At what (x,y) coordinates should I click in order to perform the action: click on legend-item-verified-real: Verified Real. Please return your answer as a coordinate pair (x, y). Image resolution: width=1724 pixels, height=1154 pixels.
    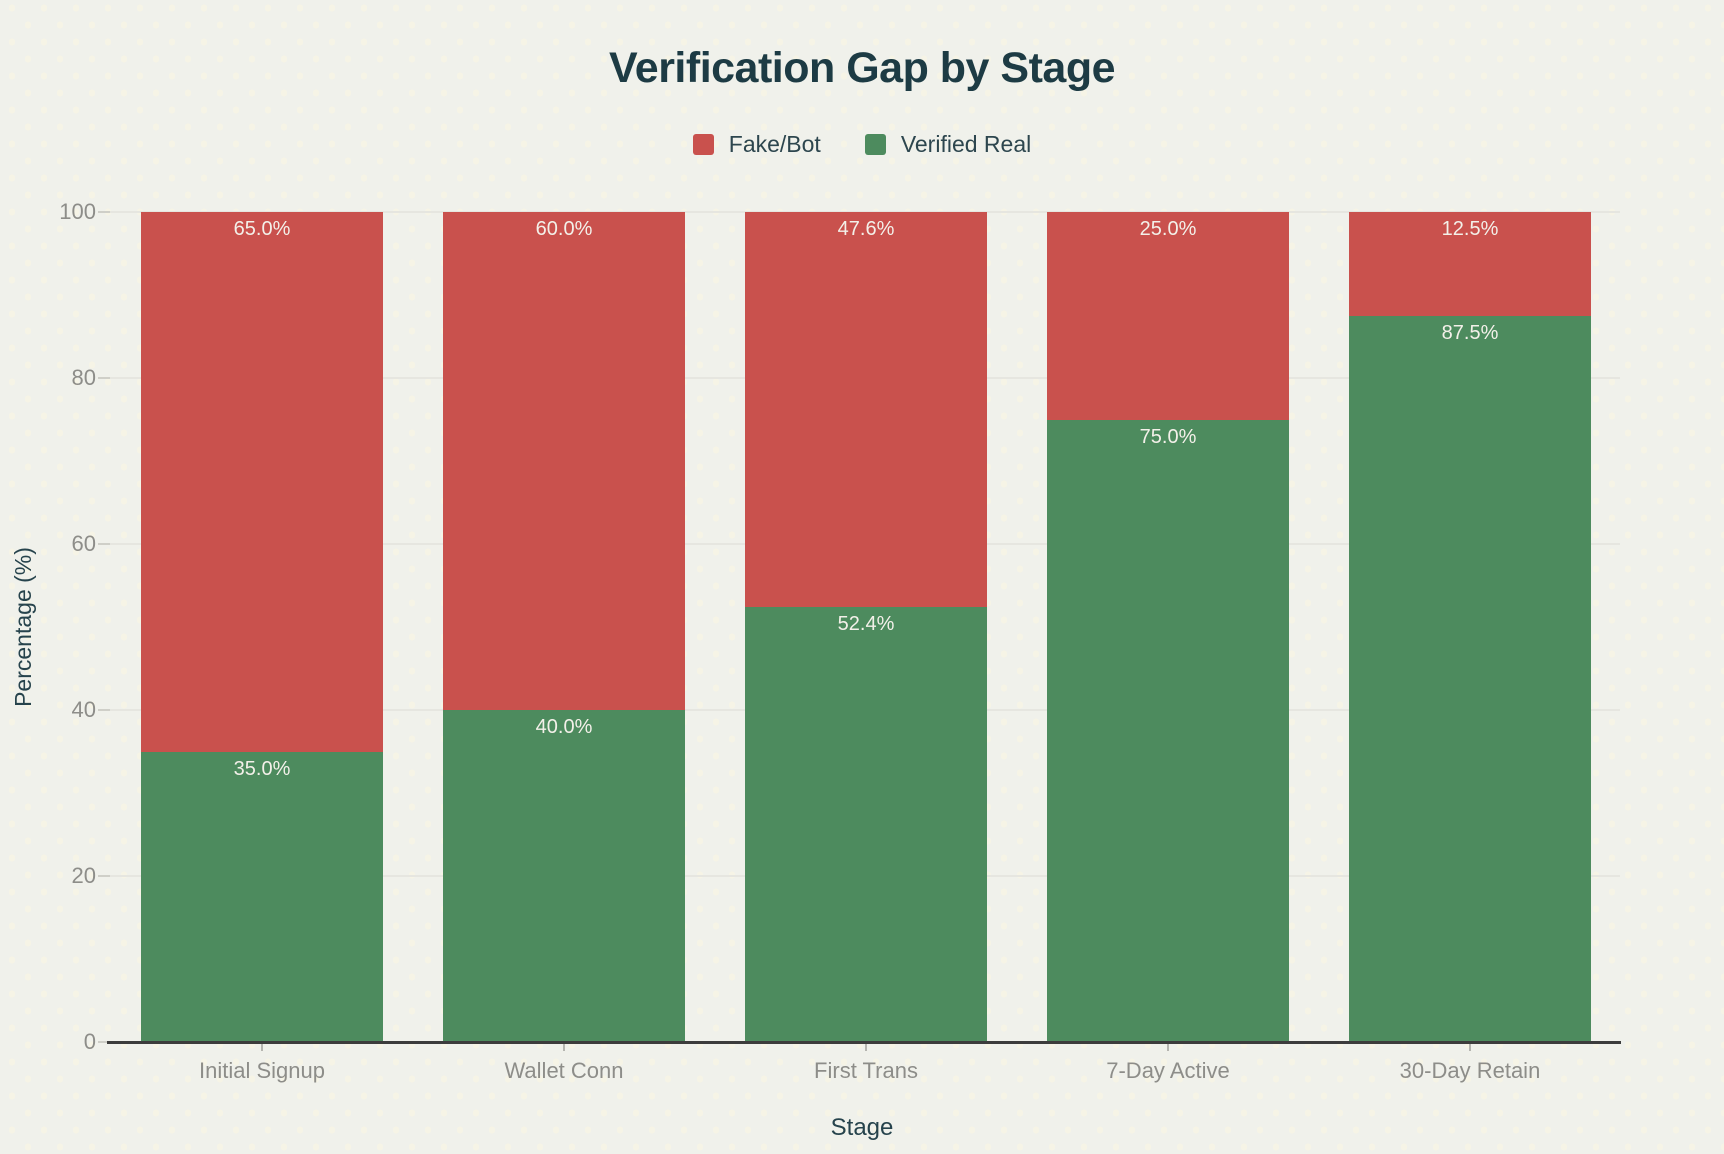
    Looking at the image, I should click on (948, 144).